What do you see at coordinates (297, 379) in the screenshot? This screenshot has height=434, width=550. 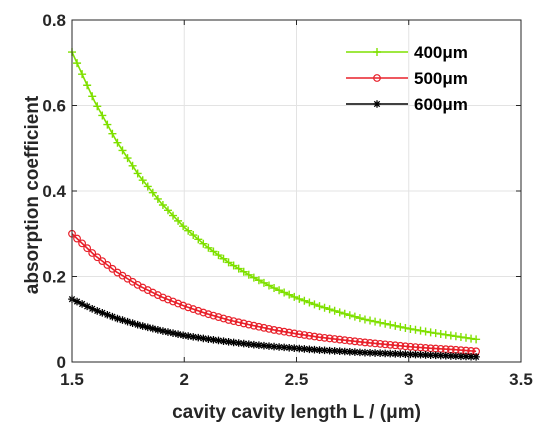 I see `x-tick-label: 2.5` at bounding box center [297, 379].